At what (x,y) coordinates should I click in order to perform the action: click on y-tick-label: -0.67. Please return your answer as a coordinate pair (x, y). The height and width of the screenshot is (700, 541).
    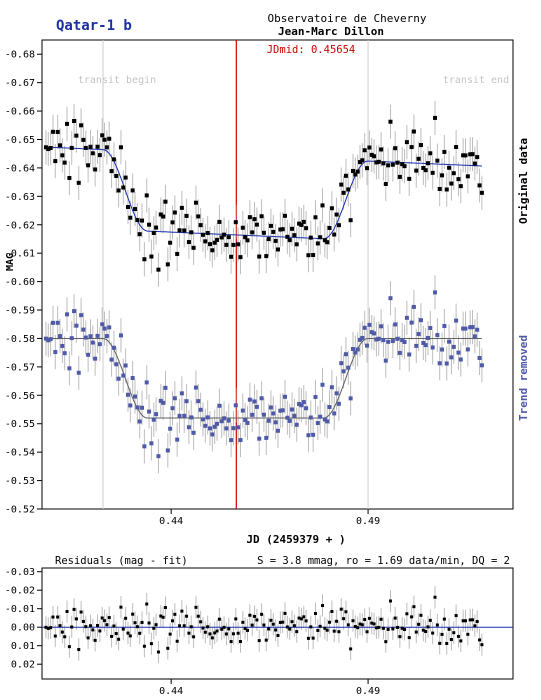
    Looking at the image, I should click on (20, 83).